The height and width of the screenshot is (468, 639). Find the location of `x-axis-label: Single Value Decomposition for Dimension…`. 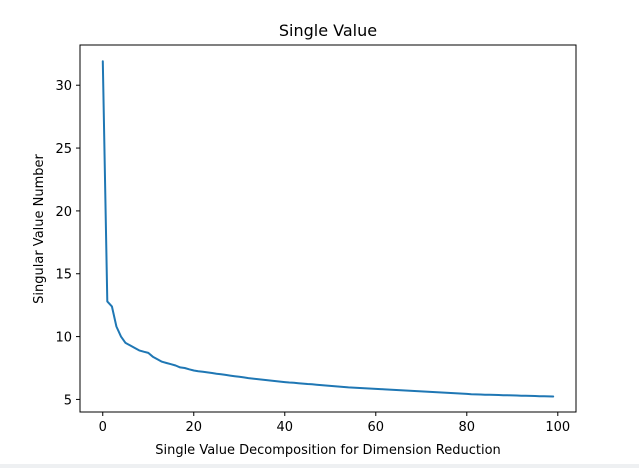

x-axis-label: Single Value Decomposition for Dimension… is located at coordinates (328, 450).